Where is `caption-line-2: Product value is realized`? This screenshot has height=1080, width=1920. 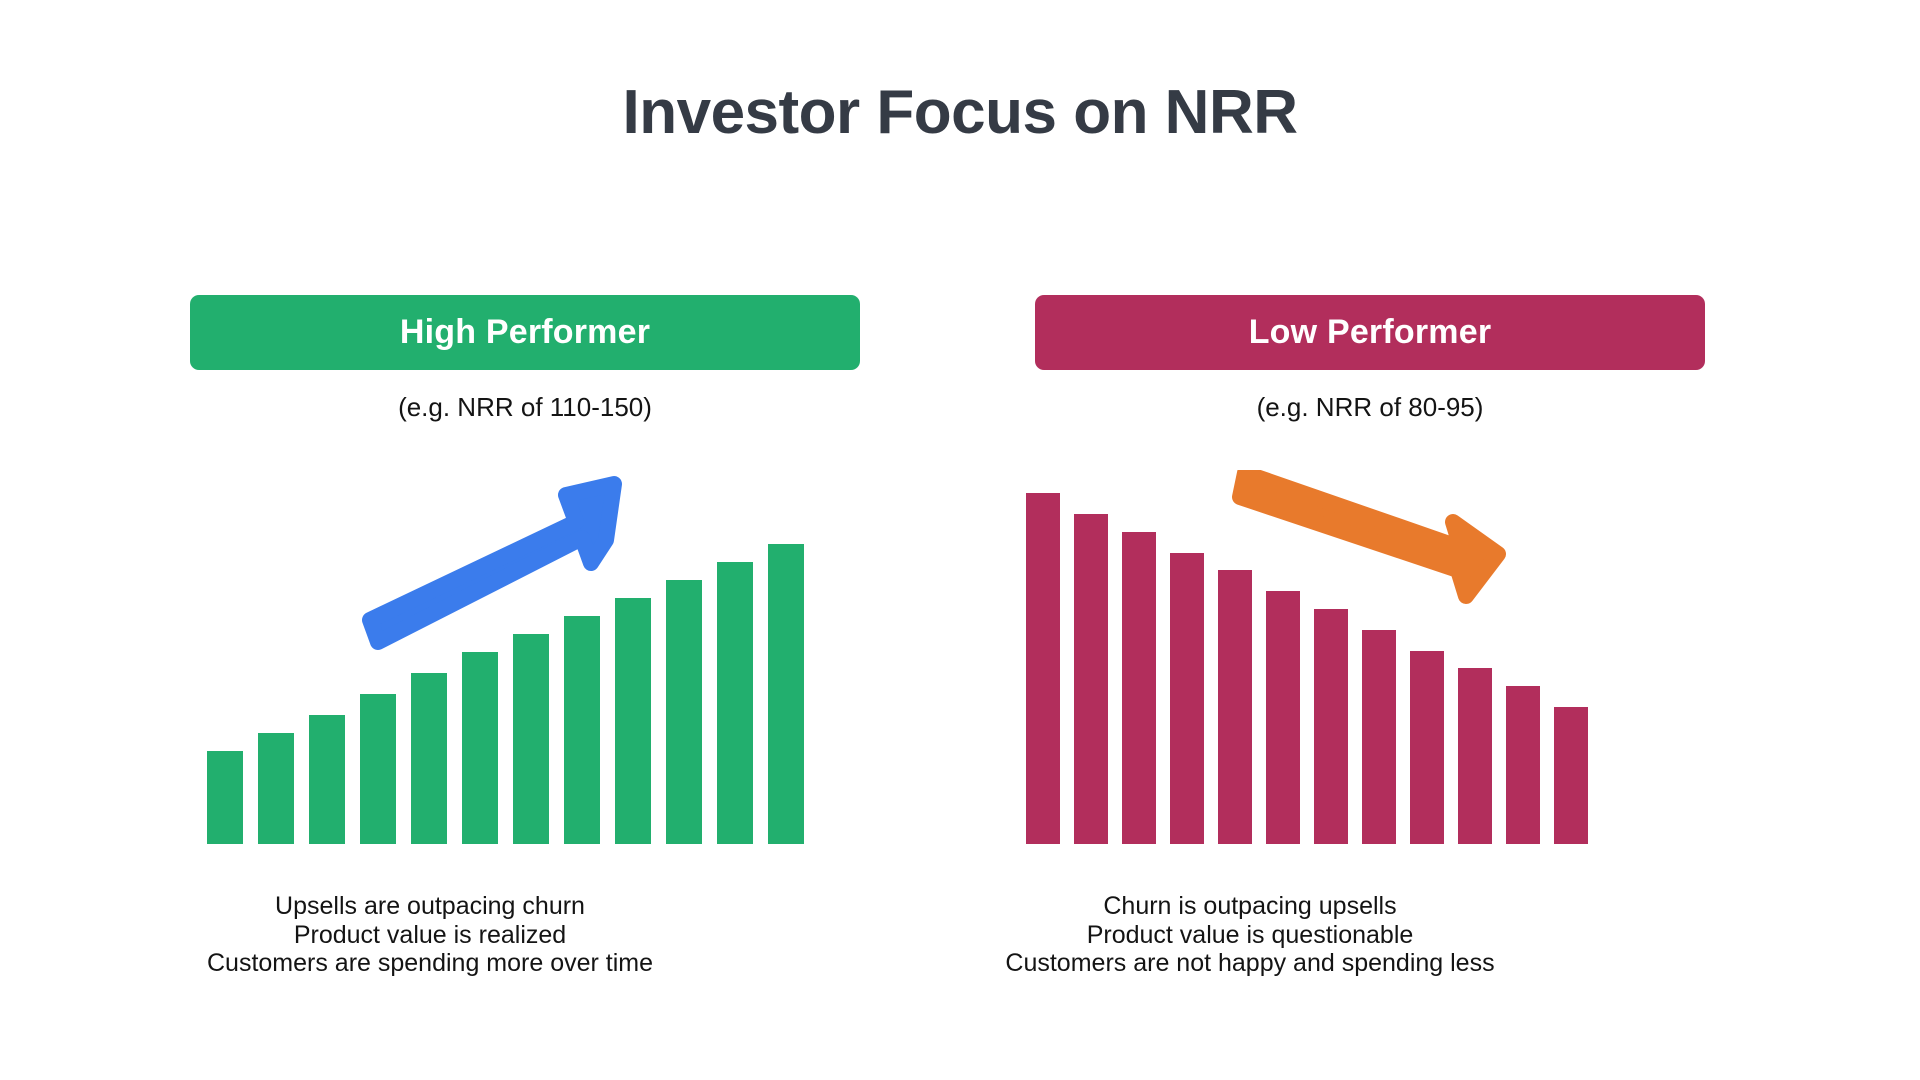 caption-line-2: Product value is realized is located at coordinates (430, 934).